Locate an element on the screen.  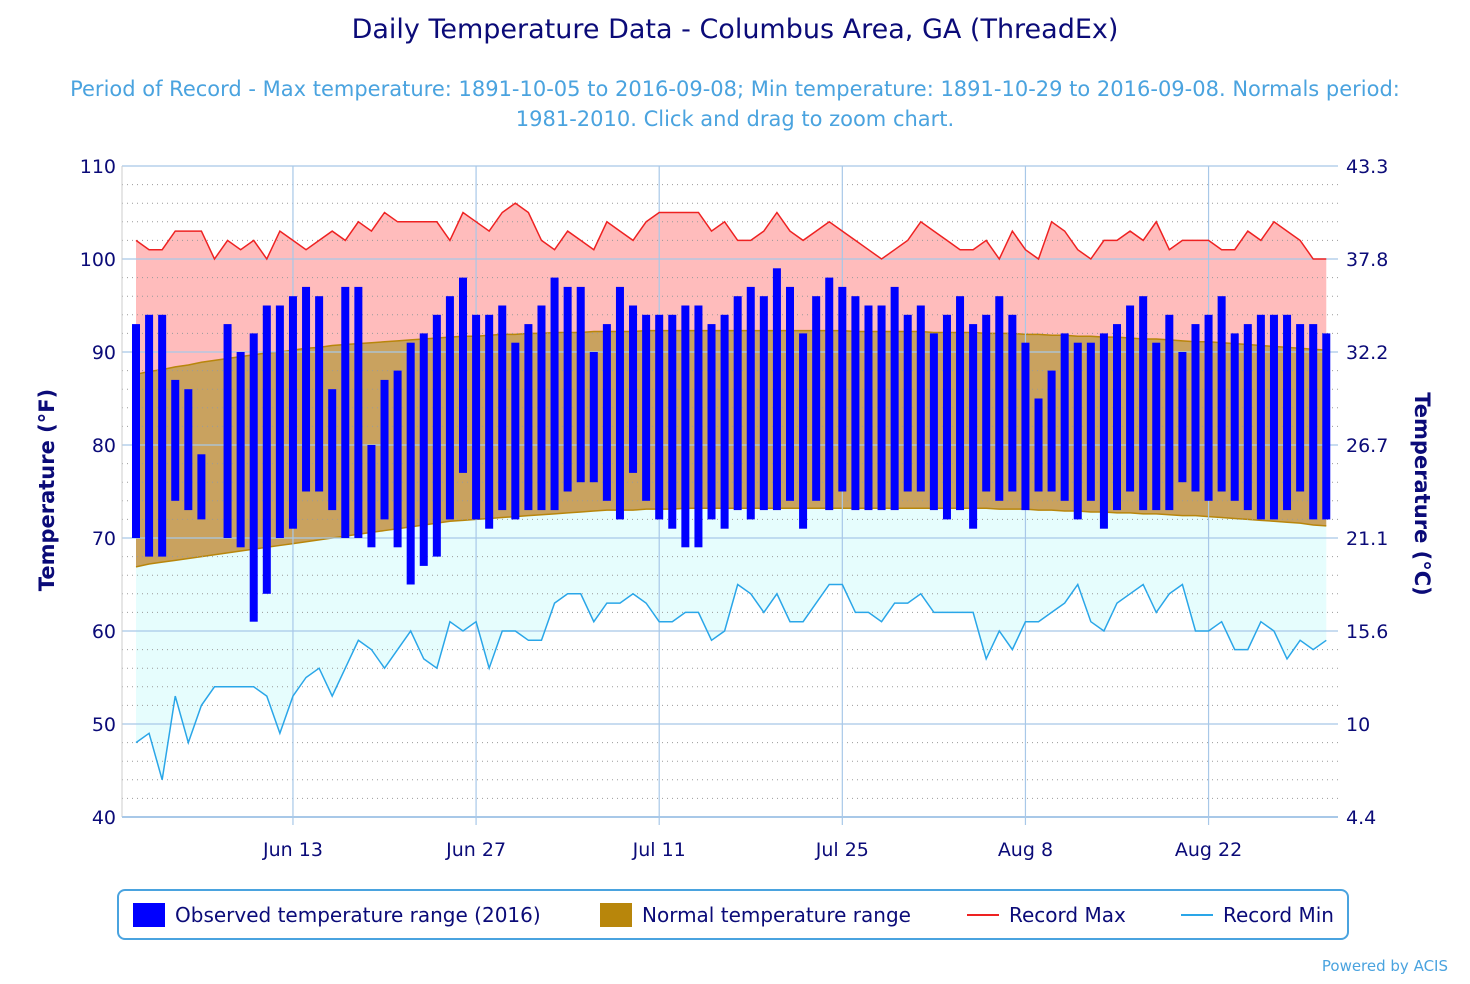
x-tick-label: Jul 25 is located at coordinates (842, 850).